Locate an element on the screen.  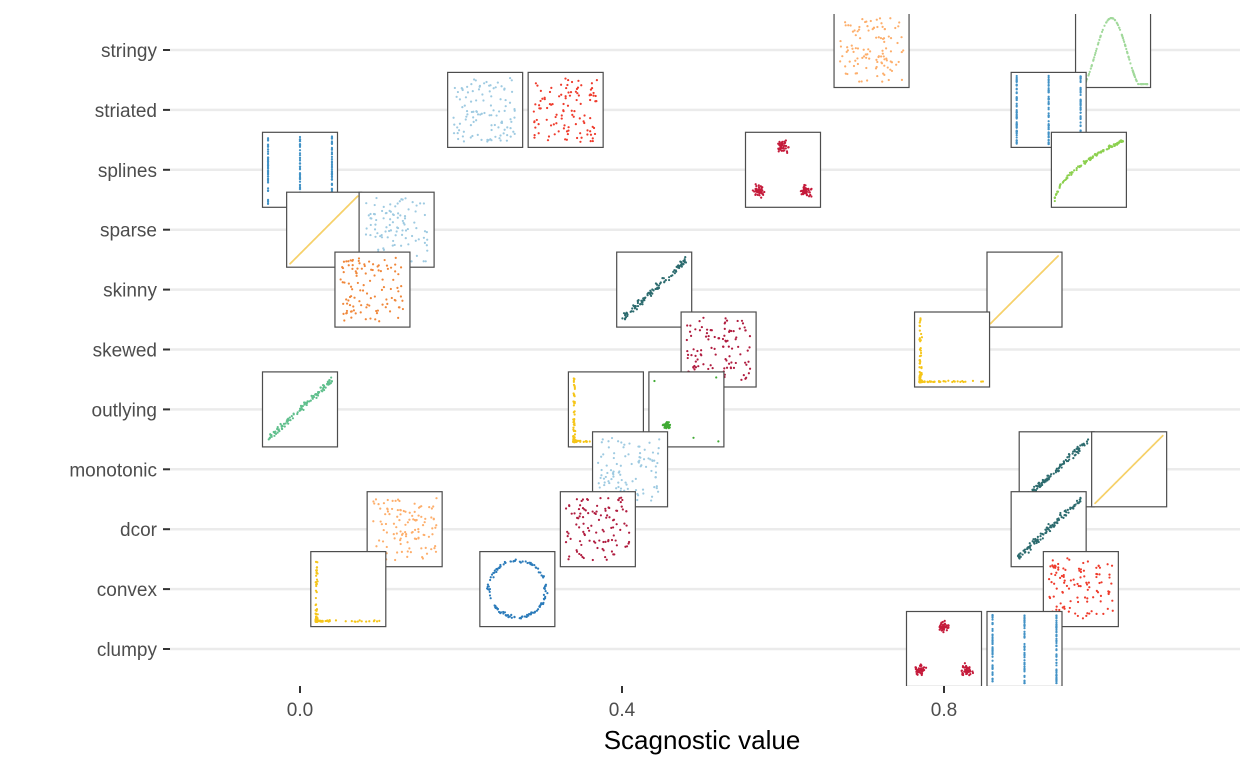
y-tick-label-splines: splines is located at coordinates (127, 171).